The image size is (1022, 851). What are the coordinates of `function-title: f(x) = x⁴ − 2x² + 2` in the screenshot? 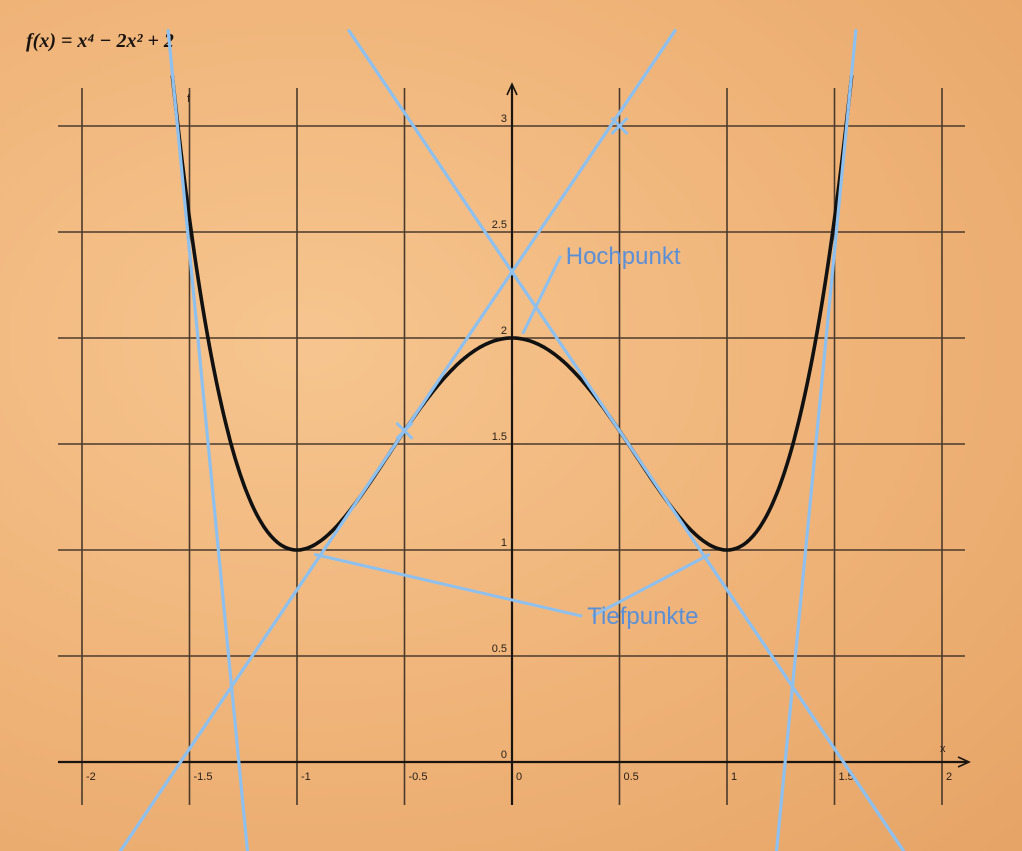 It's located at (100, 41).